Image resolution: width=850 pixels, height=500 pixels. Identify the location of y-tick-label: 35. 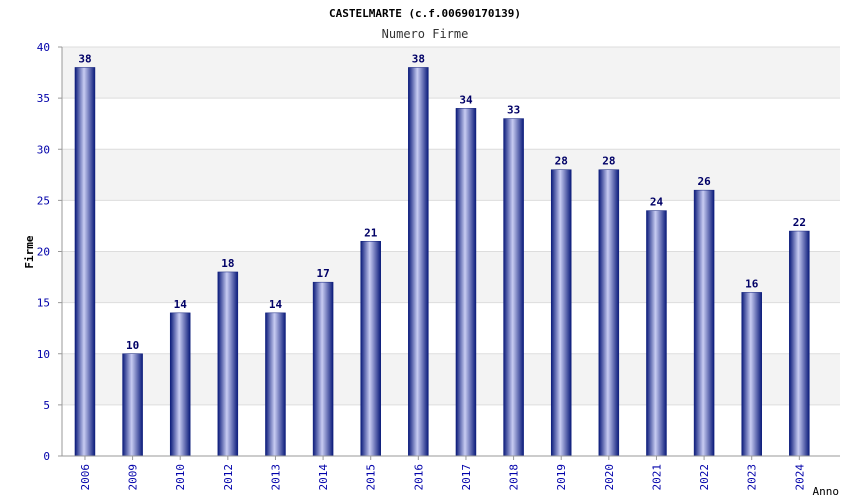
(43, 98).